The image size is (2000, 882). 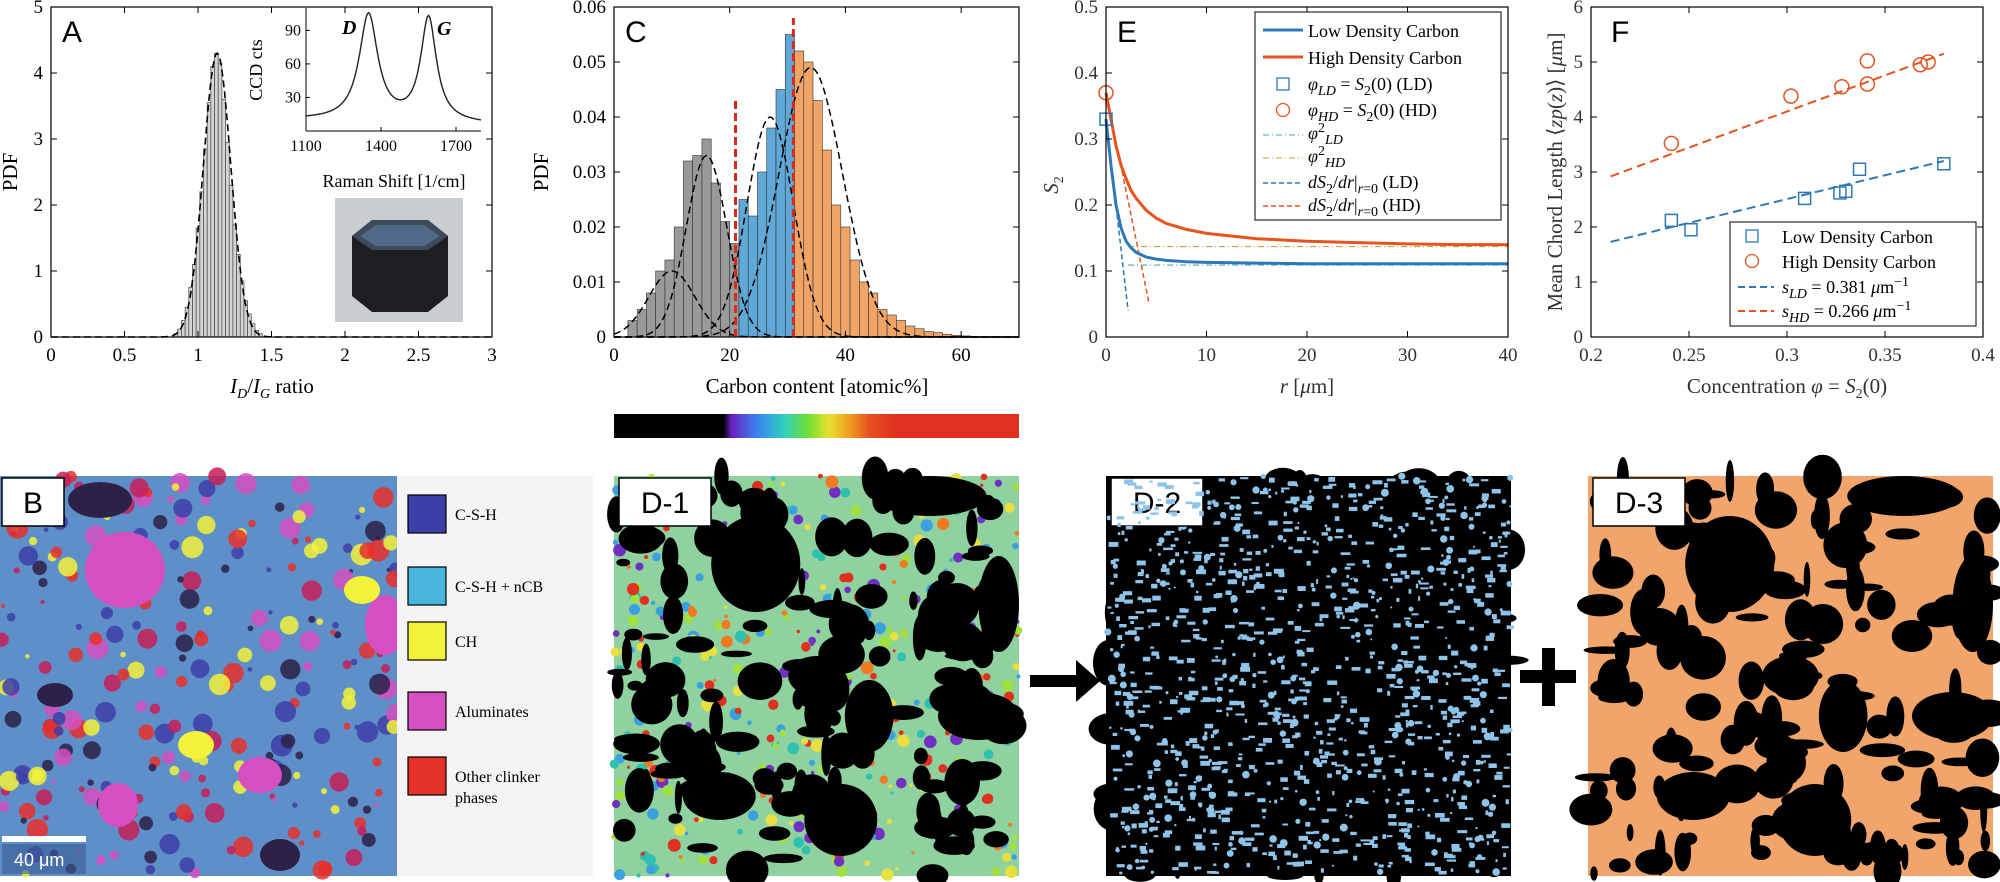 What do you see at coordinates (427, 711) in the screenshot?
I see `legend-swatch` at bounding box center [427, 711].